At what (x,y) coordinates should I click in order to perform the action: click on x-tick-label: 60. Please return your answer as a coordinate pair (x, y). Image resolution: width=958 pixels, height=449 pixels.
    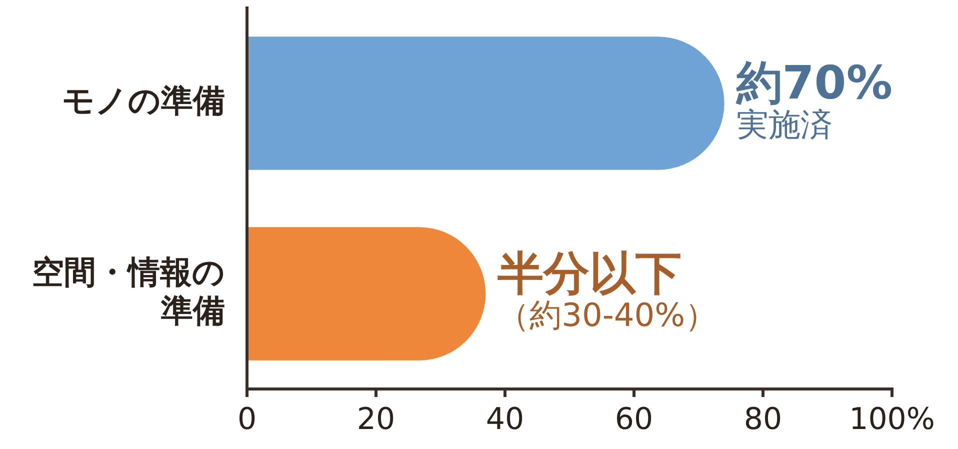
    Looking at the image, I should click on (634, 419).